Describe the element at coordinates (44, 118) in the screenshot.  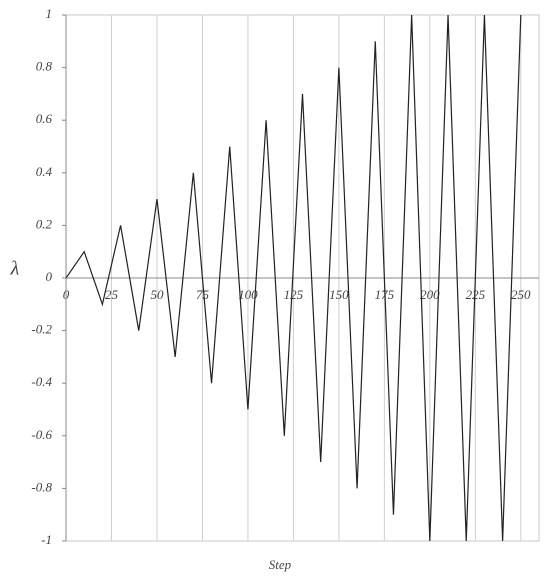
I see `y-tick-label: 0.6` at that location.